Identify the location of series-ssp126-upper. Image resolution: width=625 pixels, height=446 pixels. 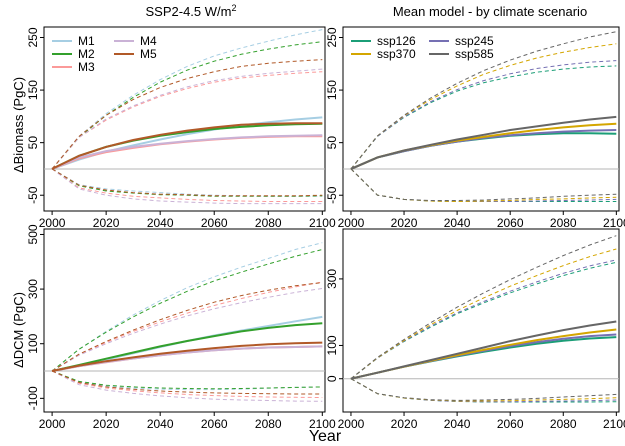
(483, 320).